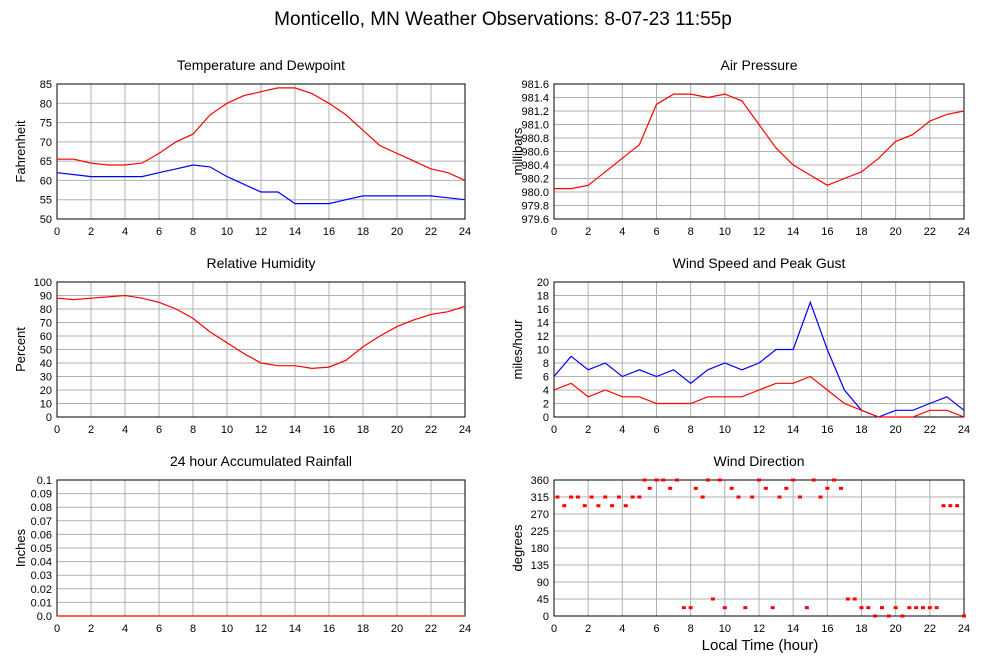  What do you see at coordinates (43, 283) in the screenshot?
I see `y-tick-label: 100` at bounding box center [43, 283].